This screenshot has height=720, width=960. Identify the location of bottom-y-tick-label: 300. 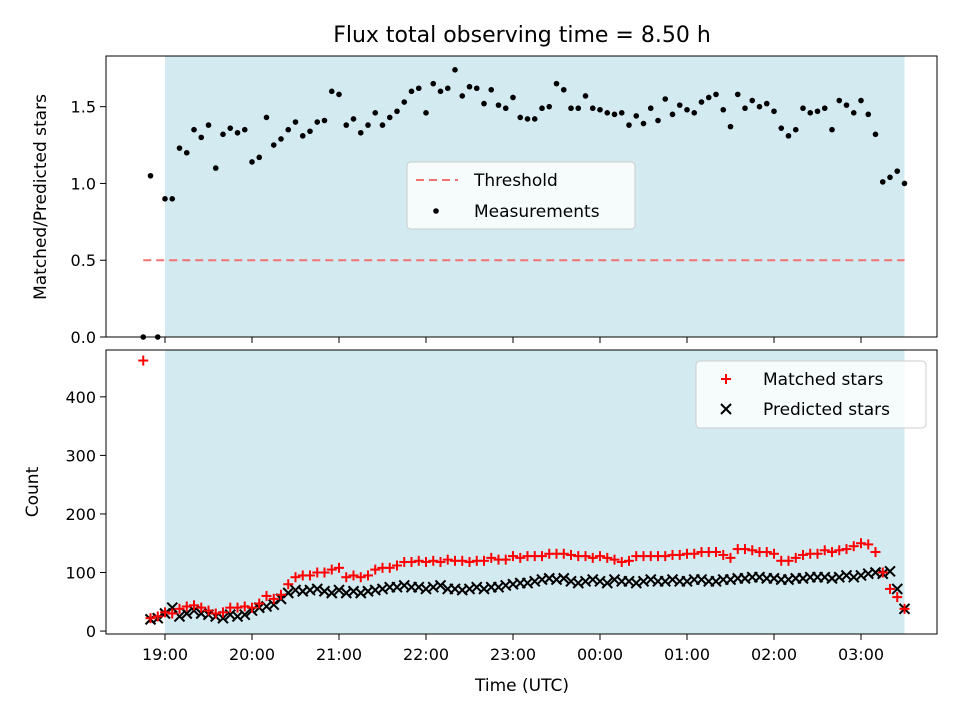
(80, 455).